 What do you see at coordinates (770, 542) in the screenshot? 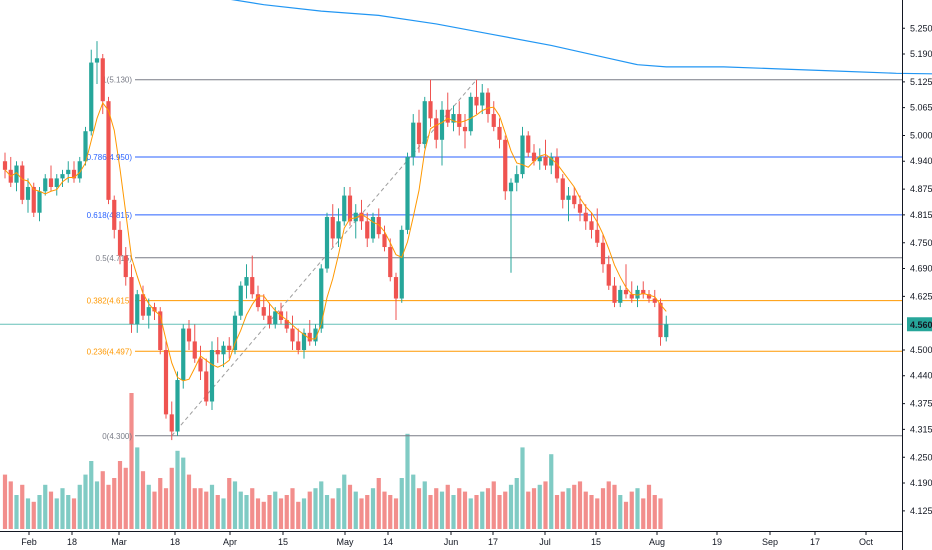
I see `time-tick-label: Sep` at bounding box center [770, 542].